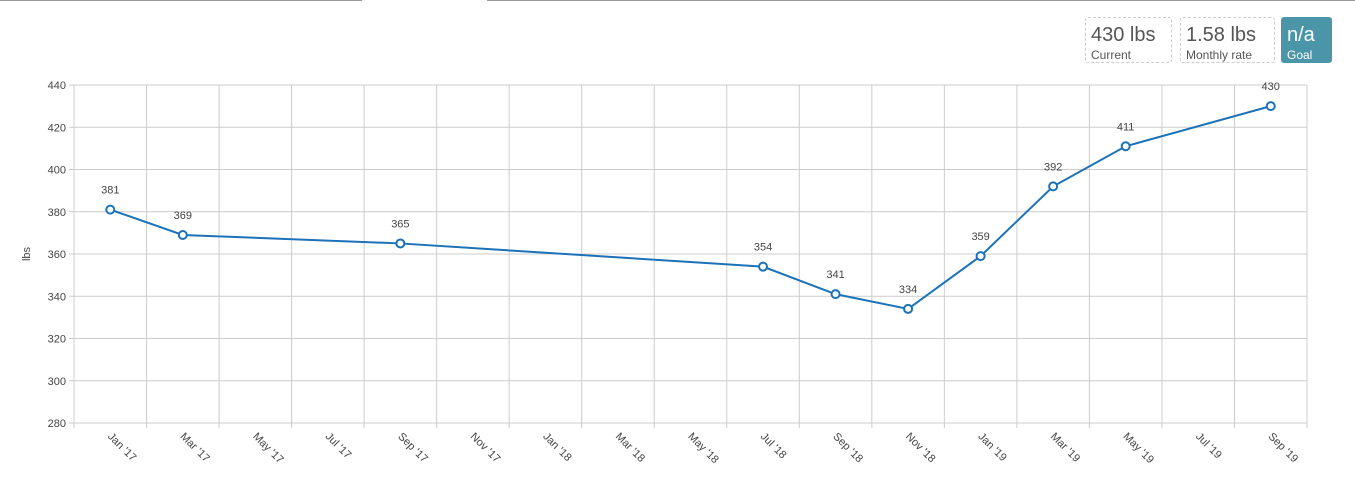  Describe the element at coordinates (1126, 127) in the screenshot. I see `data-label: 411` at that location.